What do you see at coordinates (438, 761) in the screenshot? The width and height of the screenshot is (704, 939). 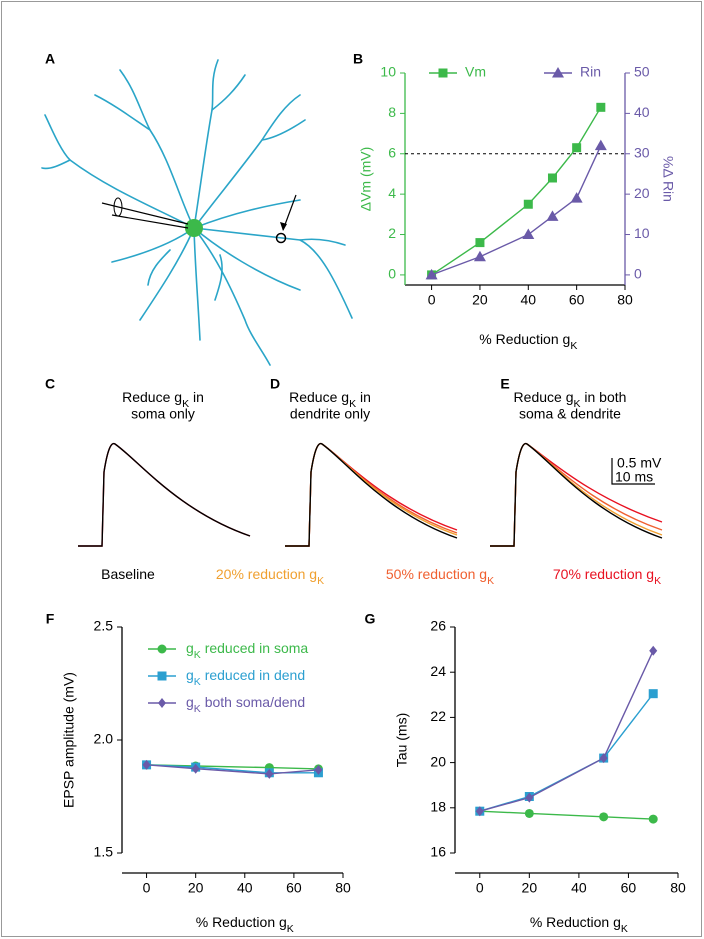 I see `y-tick-label: 20` at bounding box center [438, 761].